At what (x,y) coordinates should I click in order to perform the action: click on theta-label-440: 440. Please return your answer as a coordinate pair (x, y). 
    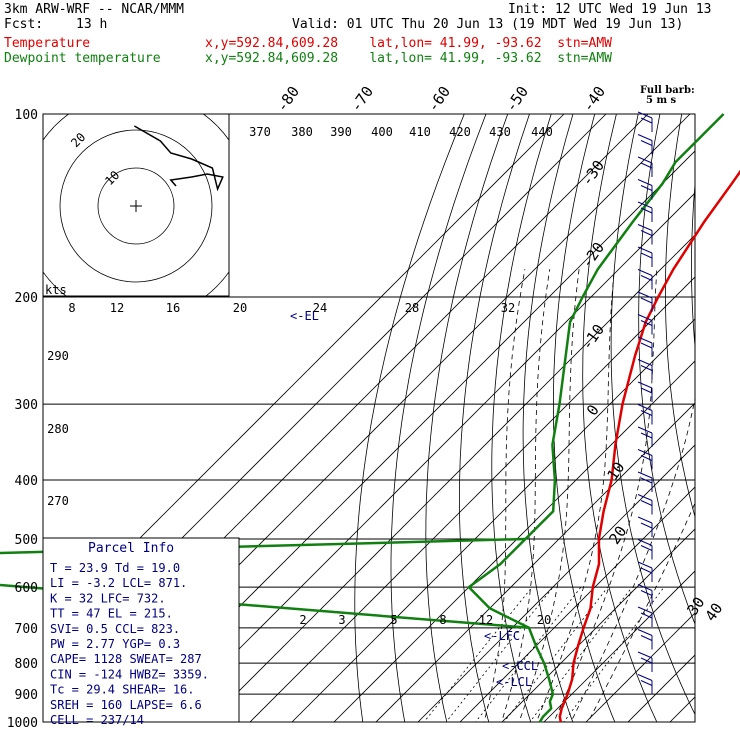
    Looking at the image, I should click on (542, 132).